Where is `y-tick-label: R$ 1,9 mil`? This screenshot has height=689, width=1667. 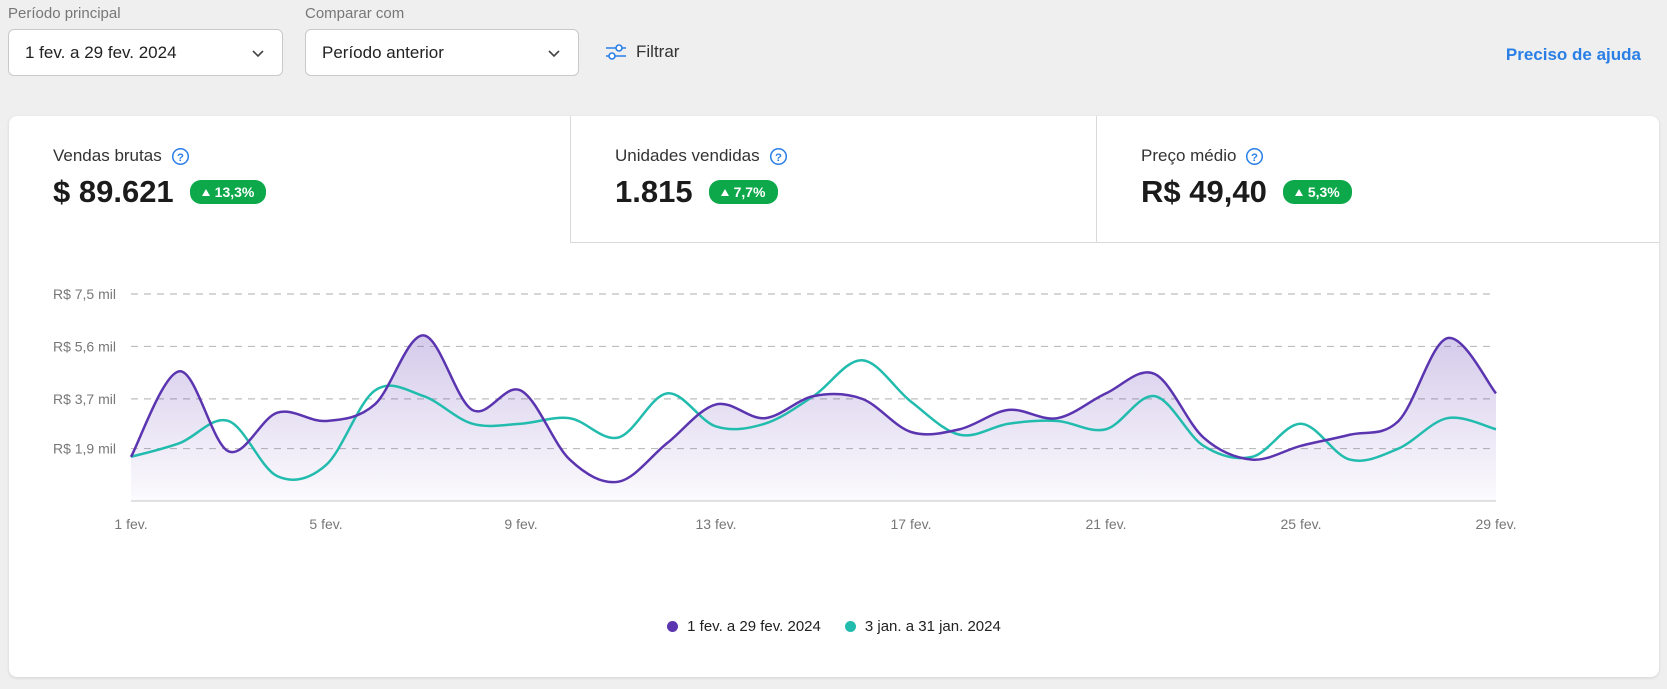
y-tick-label: R$ 1,9 mil is located at coordinates (84, 449).